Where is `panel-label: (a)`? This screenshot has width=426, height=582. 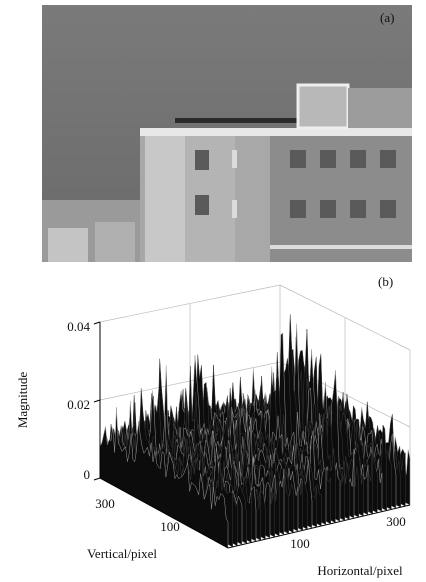 panel-label: (a) is located at coordinates (387, 17).